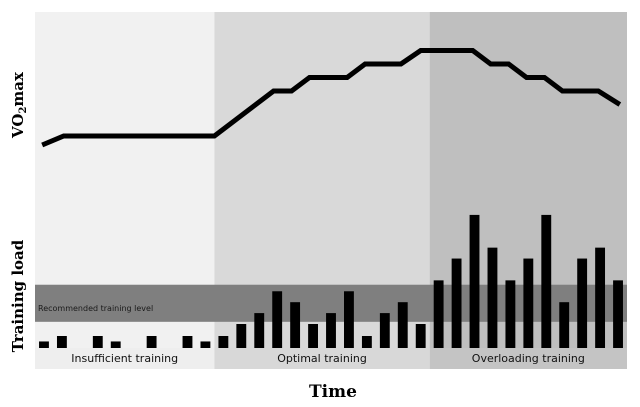 The height and width of the screenshot is (407, 640). Describe the element at coordinates (551, 379) in the screenshot. I see `watermark-text: 知乎 @老苏爱跑步` at that location.